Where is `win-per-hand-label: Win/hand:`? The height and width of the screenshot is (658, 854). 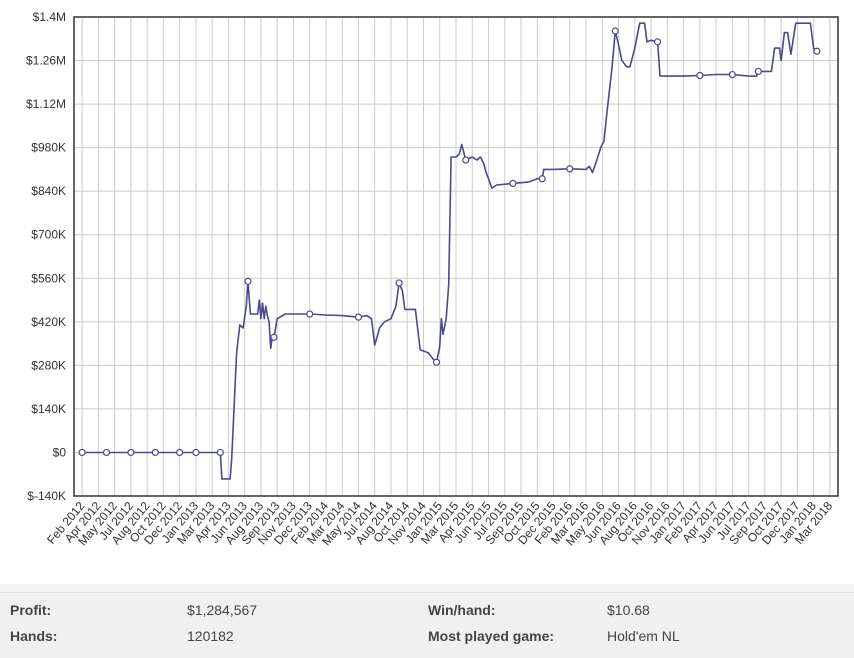 win-per-hand-label: Win/hand: is located at coordinates (462, 610).